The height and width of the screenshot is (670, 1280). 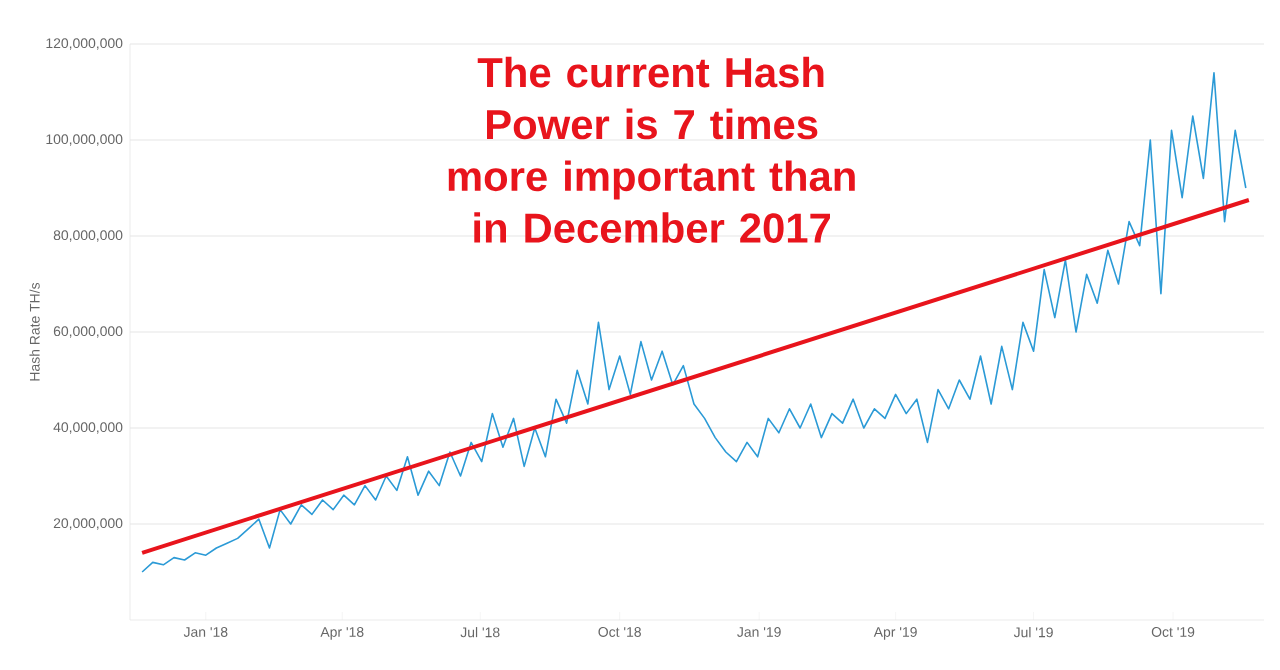 I want to click on text: The current Hash Power is 7 times more important than in December 2017, so click(x=651, y=149).